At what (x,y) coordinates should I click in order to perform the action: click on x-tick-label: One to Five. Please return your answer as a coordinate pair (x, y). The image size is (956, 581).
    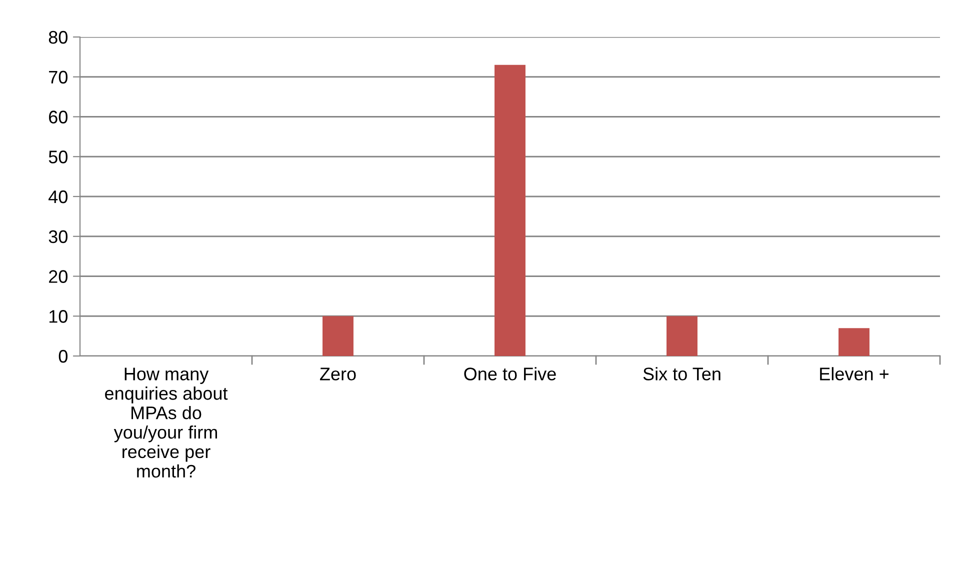
    Looking at the image, I should click on (510, 373).